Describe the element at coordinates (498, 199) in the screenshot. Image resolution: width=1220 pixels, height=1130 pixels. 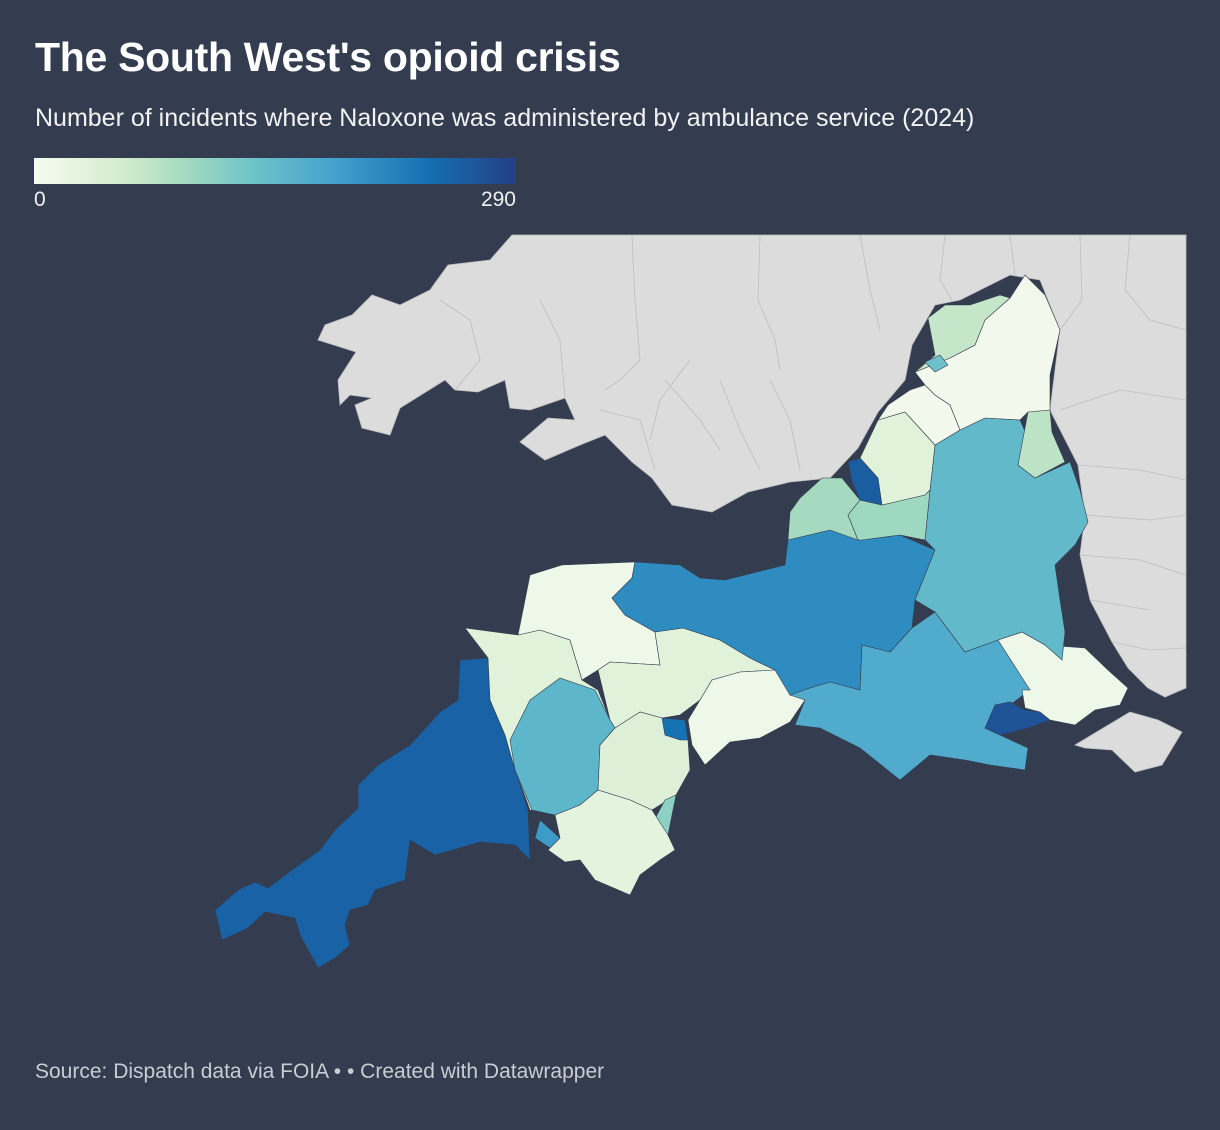
I see `legend-max-label: 290` at that location.